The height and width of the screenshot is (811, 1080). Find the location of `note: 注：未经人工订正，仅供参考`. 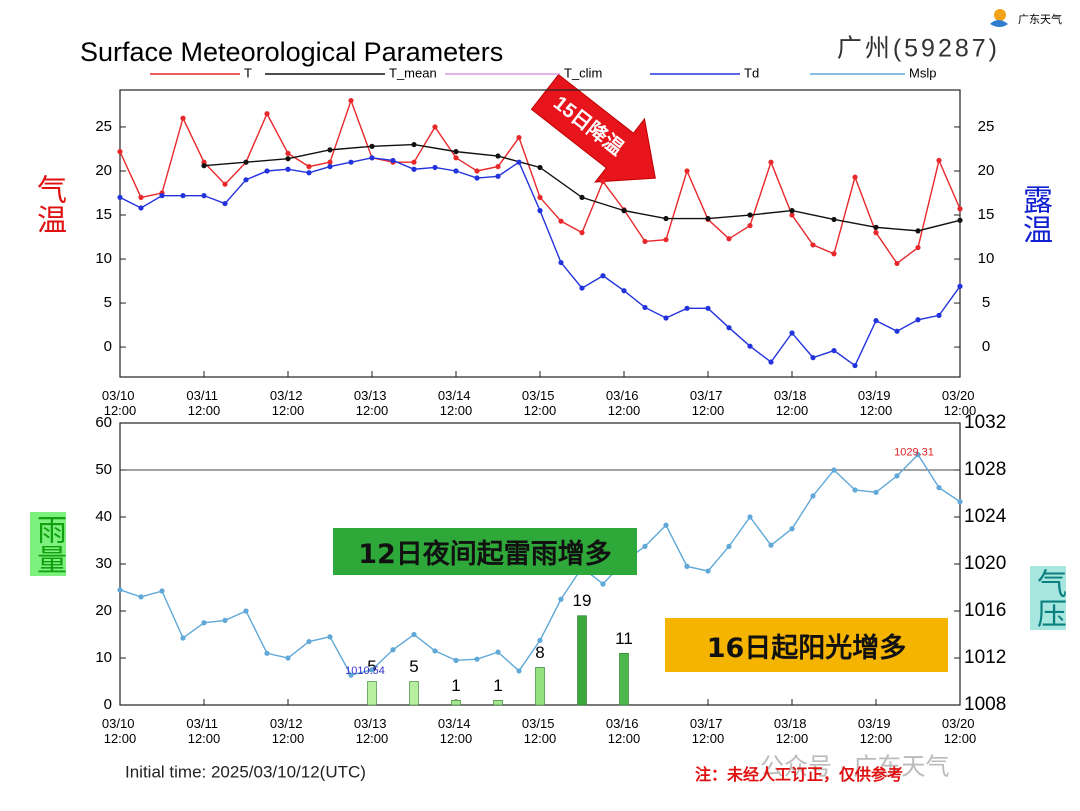

note: 注：未经人工订正，仅供参考 is located at coordinates (799, 774).